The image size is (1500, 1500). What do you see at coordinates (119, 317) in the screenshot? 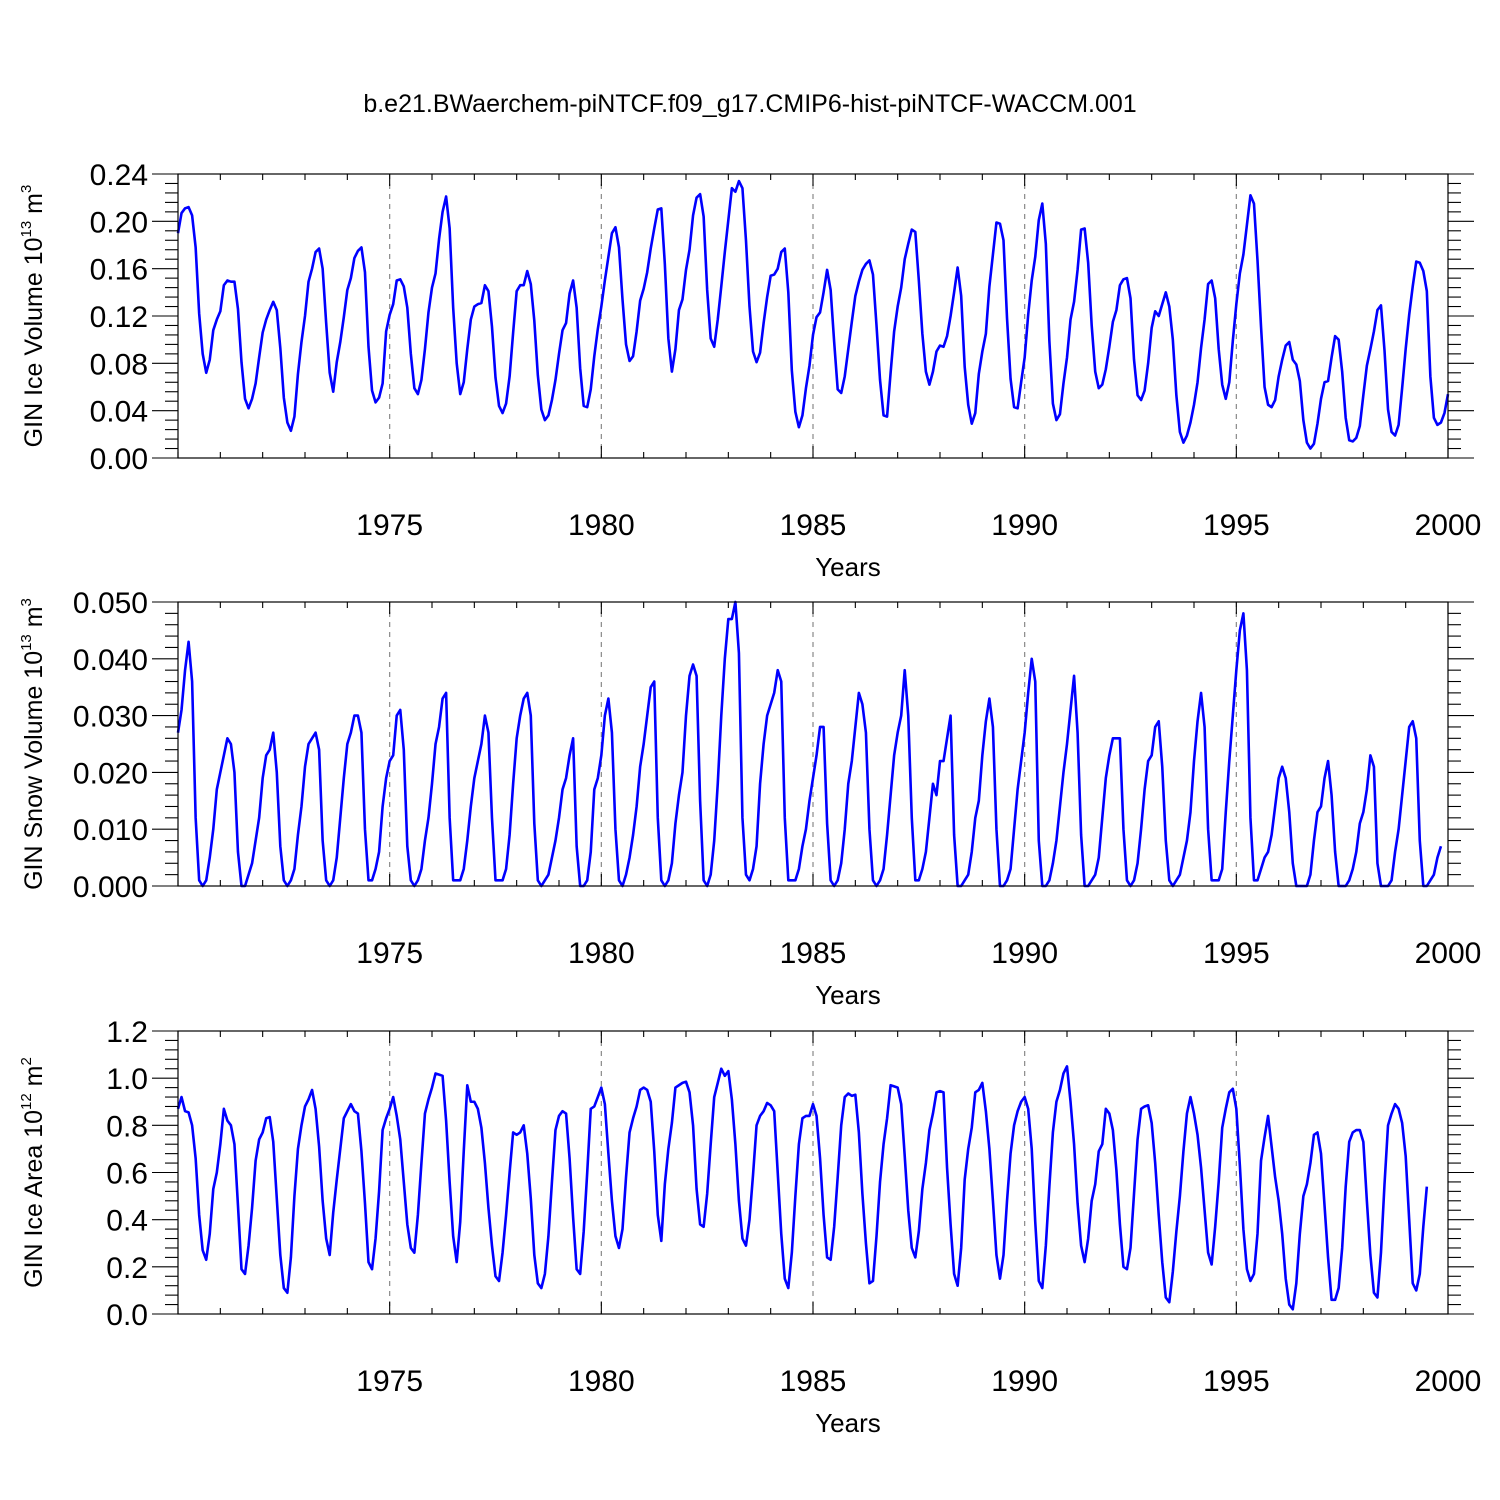
I see `y-tick-label: 0.12` at bounding box center [119, 317].